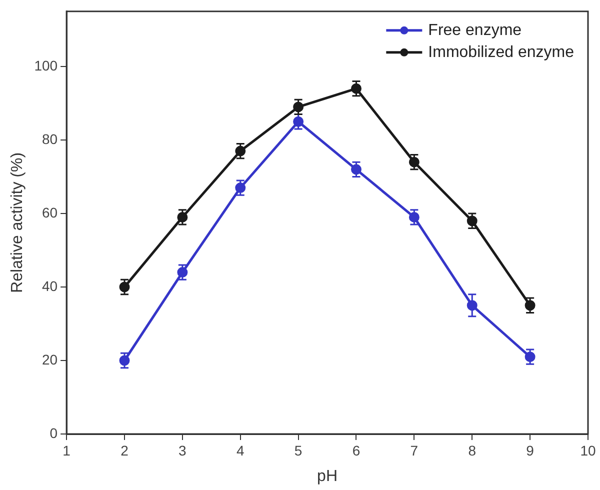 Image resolution: width=600 pixels, height=490 pixels. What do you see at coordinates (17, 222) in the screenshot?
I see `y-axis-title: Relative activity (%)` at bounding box center [17, 222].